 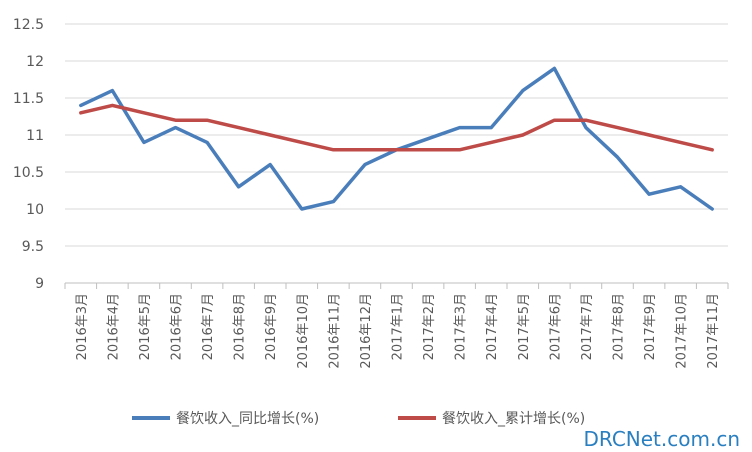 I want to click on y-tick-label: 9, so click(x=39, y=284).